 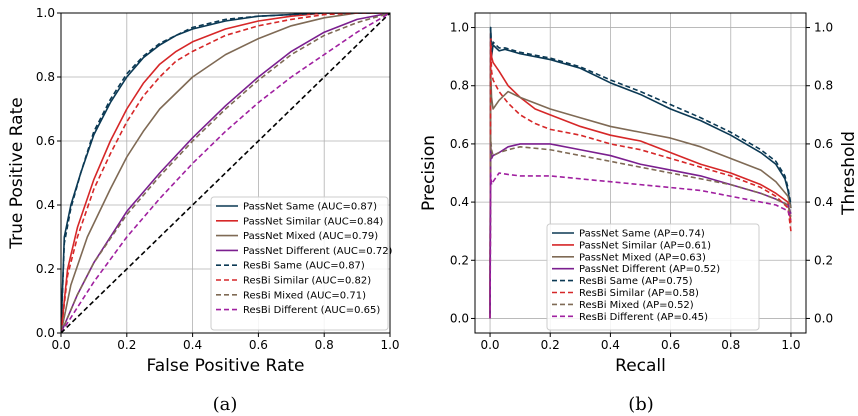 What do you see at coordinates (640, 366) in the screenshot?
I see `x-axis-label: Recall` at bounding box center [640, 366].